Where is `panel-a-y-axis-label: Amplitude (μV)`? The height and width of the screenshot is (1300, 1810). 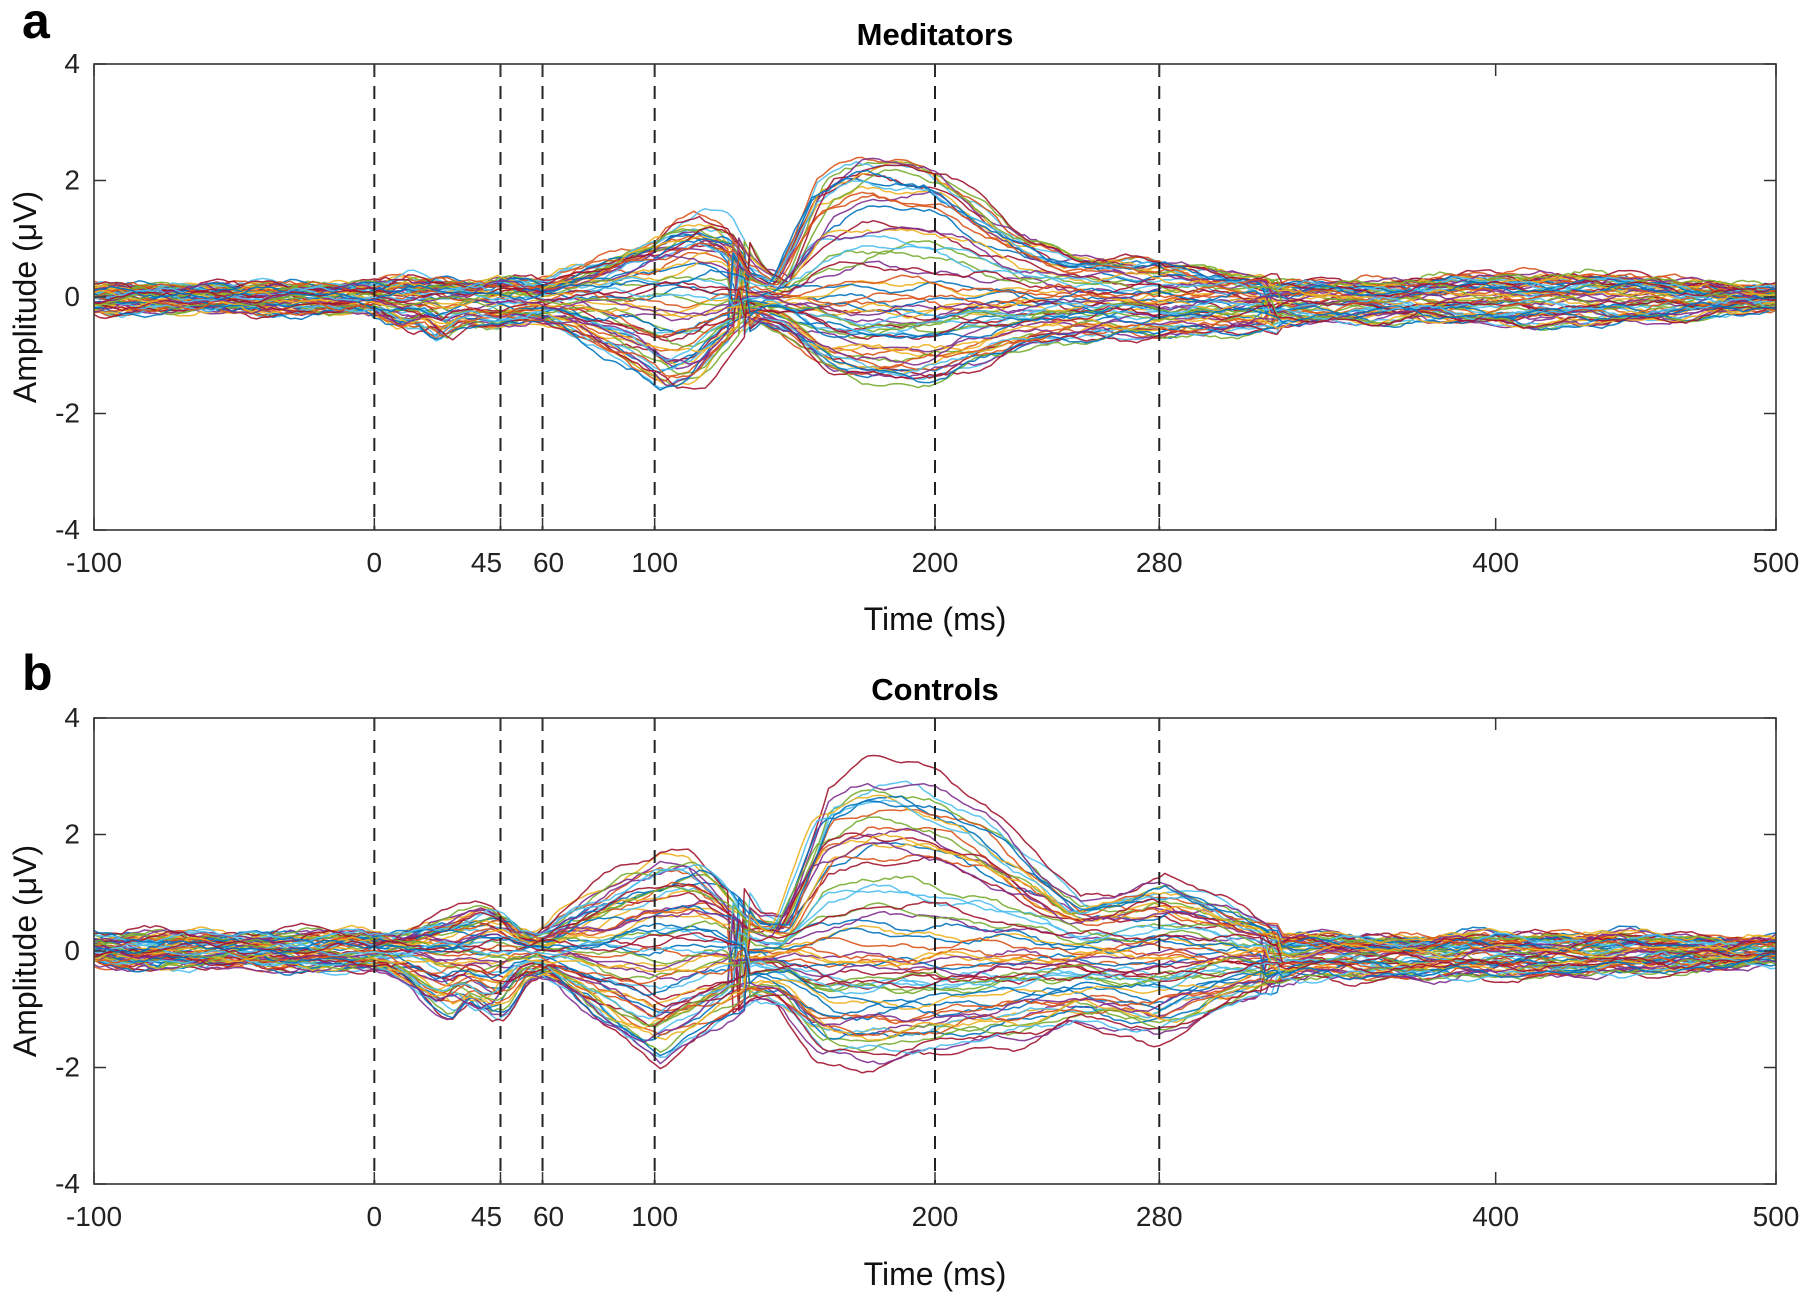
panel-a-y-axis-label: Amplitude (μV) is located at coordinates (25, 297).